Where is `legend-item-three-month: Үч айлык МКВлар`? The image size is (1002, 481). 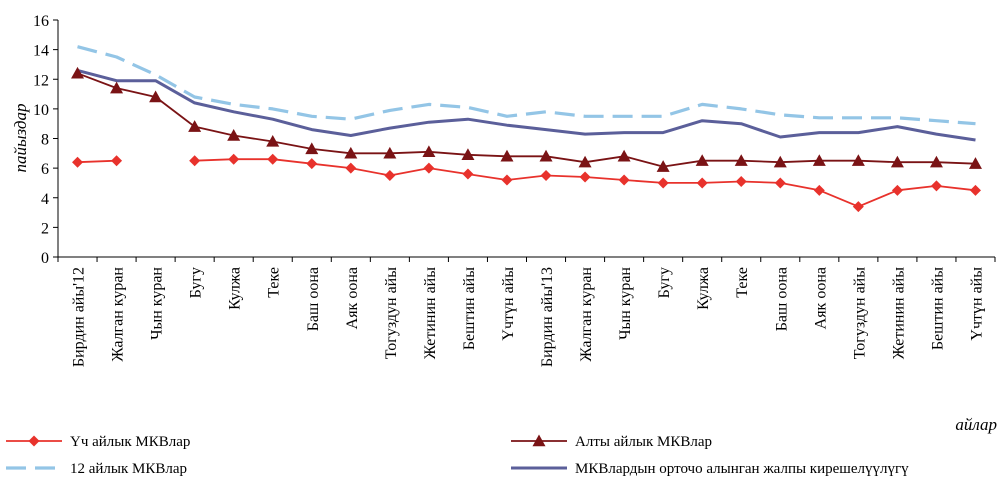
legend-item-three-month: Үч айлык МКВлар is located at coordinates (98, 442).